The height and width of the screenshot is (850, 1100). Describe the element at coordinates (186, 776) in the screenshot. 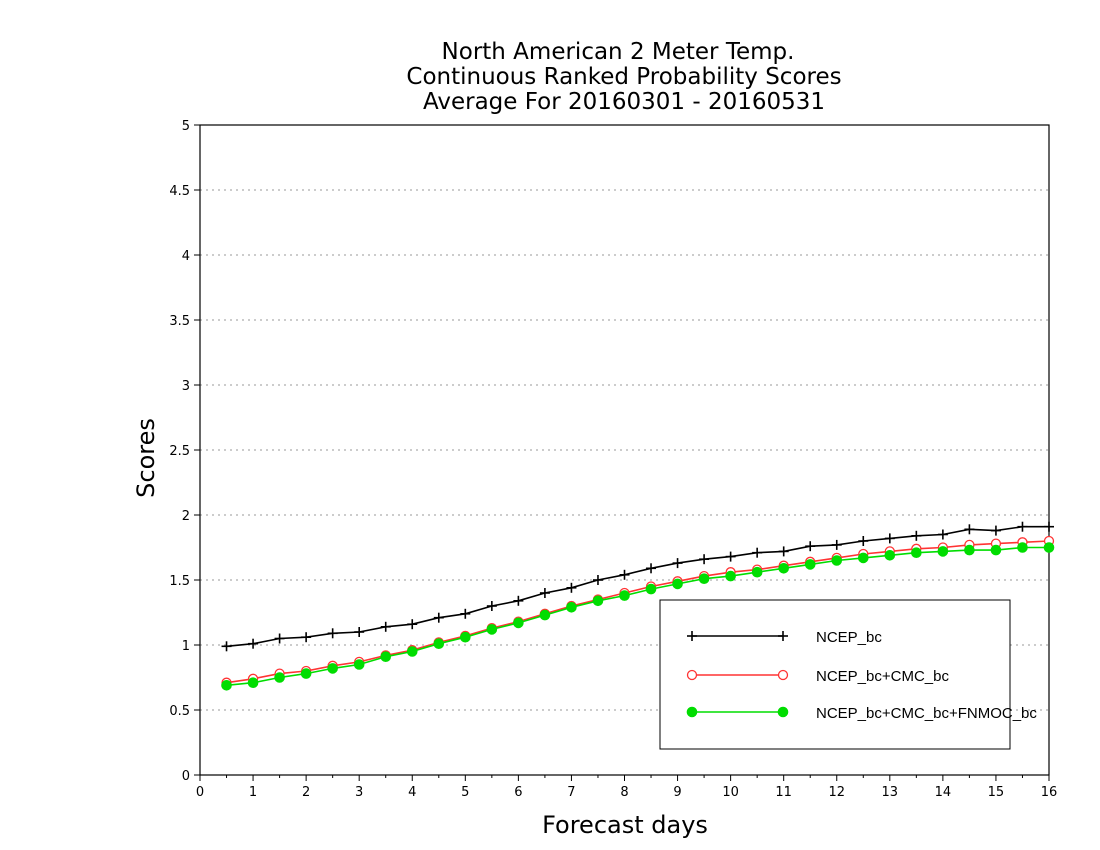

I see `y-tick-label: 0` at that location.